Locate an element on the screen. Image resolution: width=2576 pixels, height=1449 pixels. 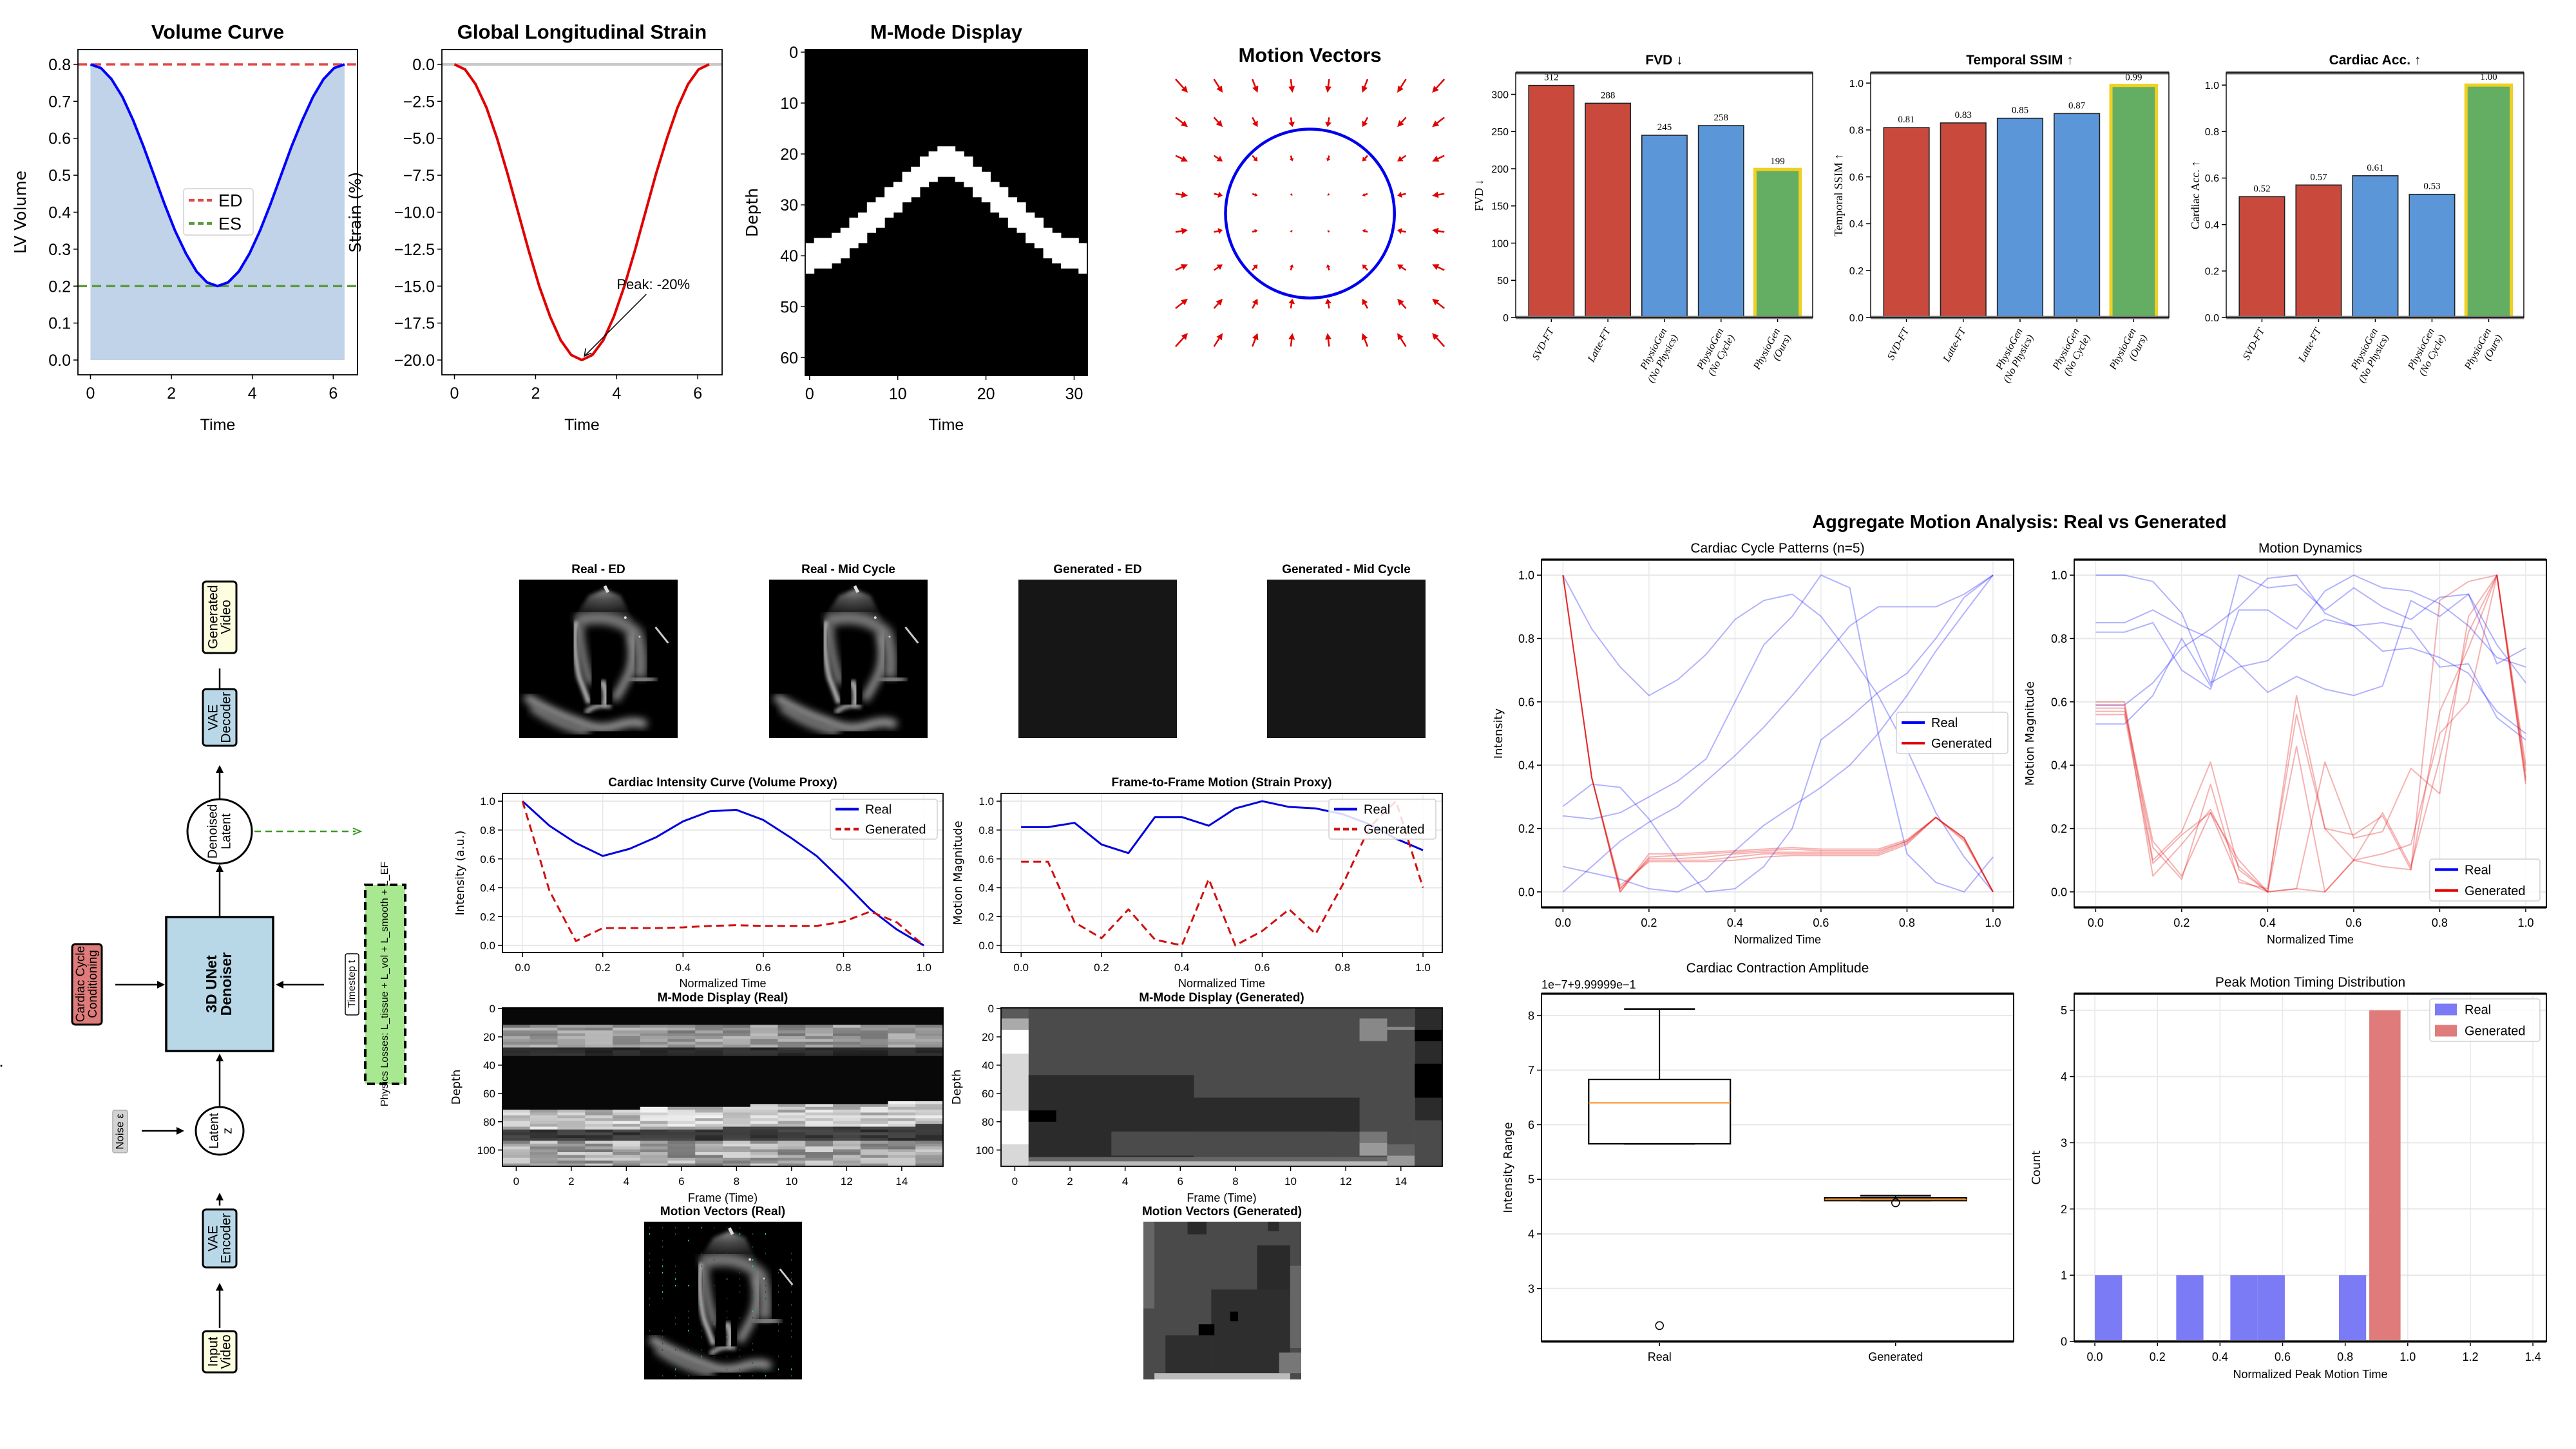
x-tick-label: 0 is located at coordinates (90, 393).